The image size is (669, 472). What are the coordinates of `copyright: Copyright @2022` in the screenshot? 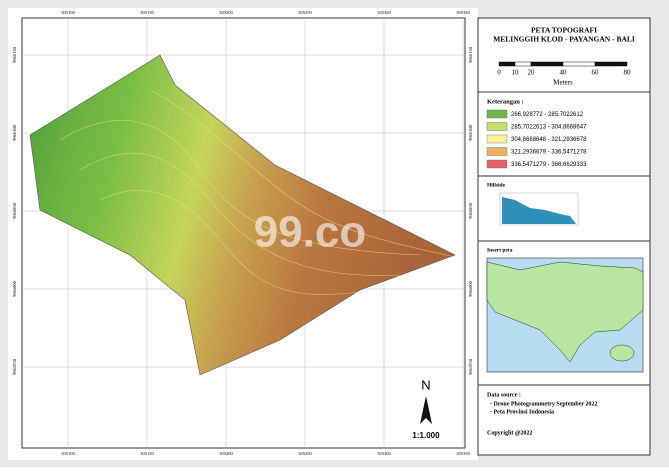 It's located at (509, 433).